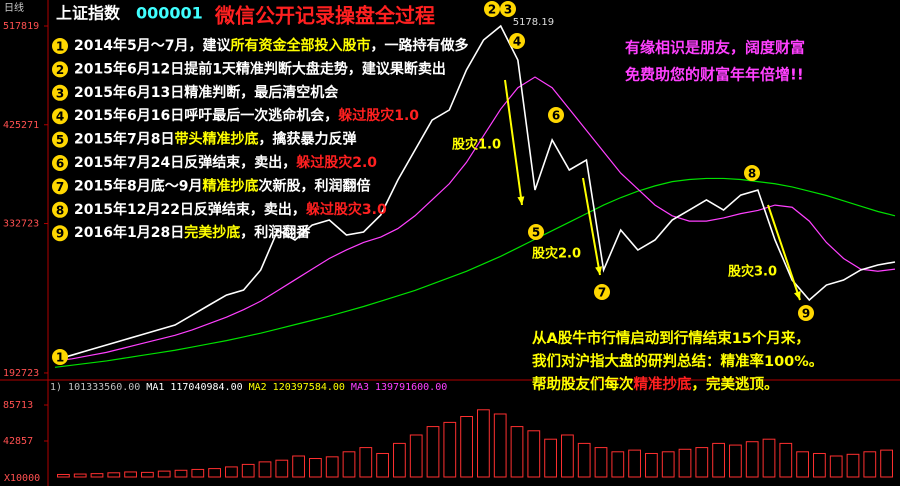  What do you see at coordinates (476, 145) in the screenshot?
I see `crash-label: 股灾1.0` at bounding box center [476, 145].